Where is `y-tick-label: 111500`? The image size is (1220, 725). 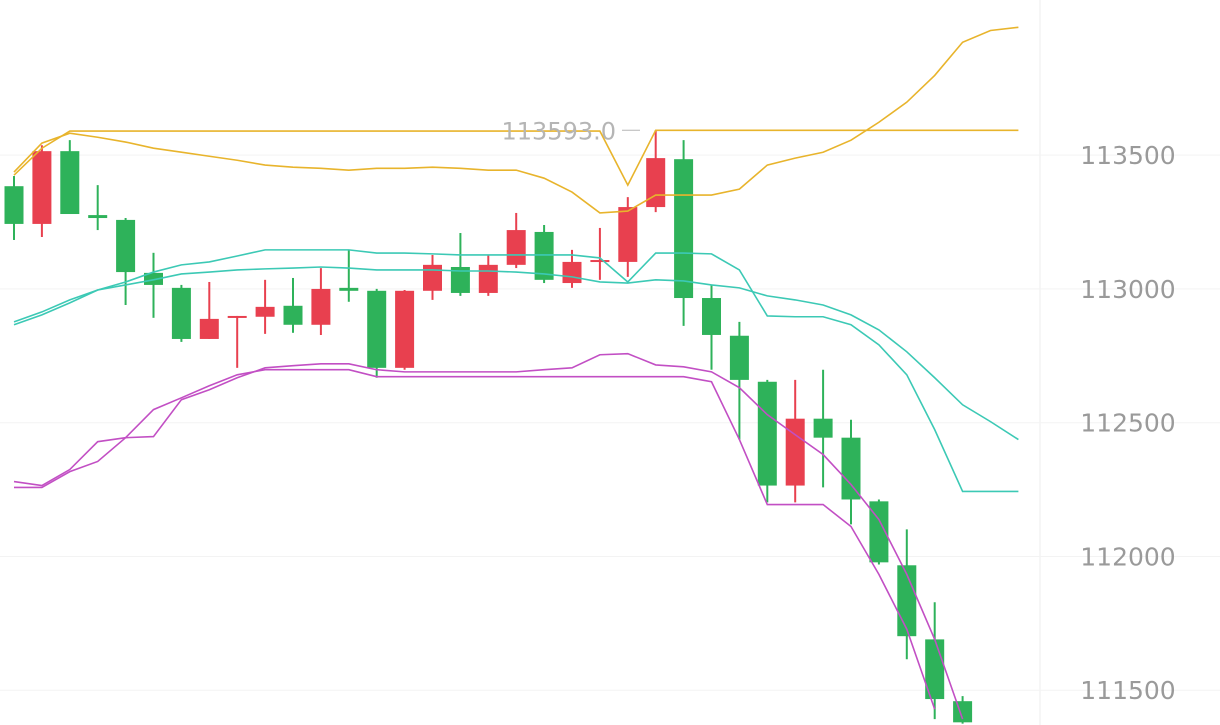
y-tick-label: 111500 is located at coordinates (1127, 690).